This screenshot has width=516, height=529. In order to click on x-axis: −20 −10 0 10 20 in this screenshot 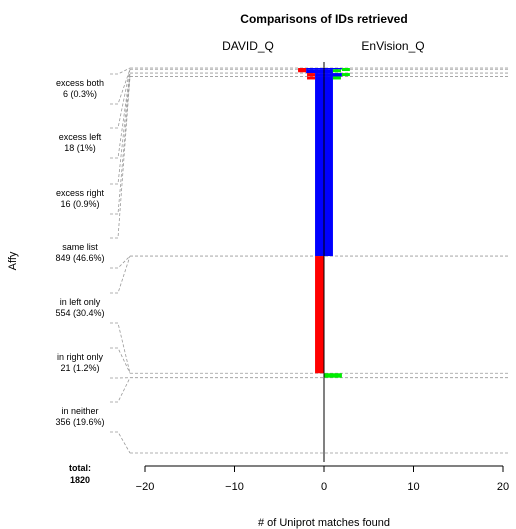, I will do `click(322, 479)`.